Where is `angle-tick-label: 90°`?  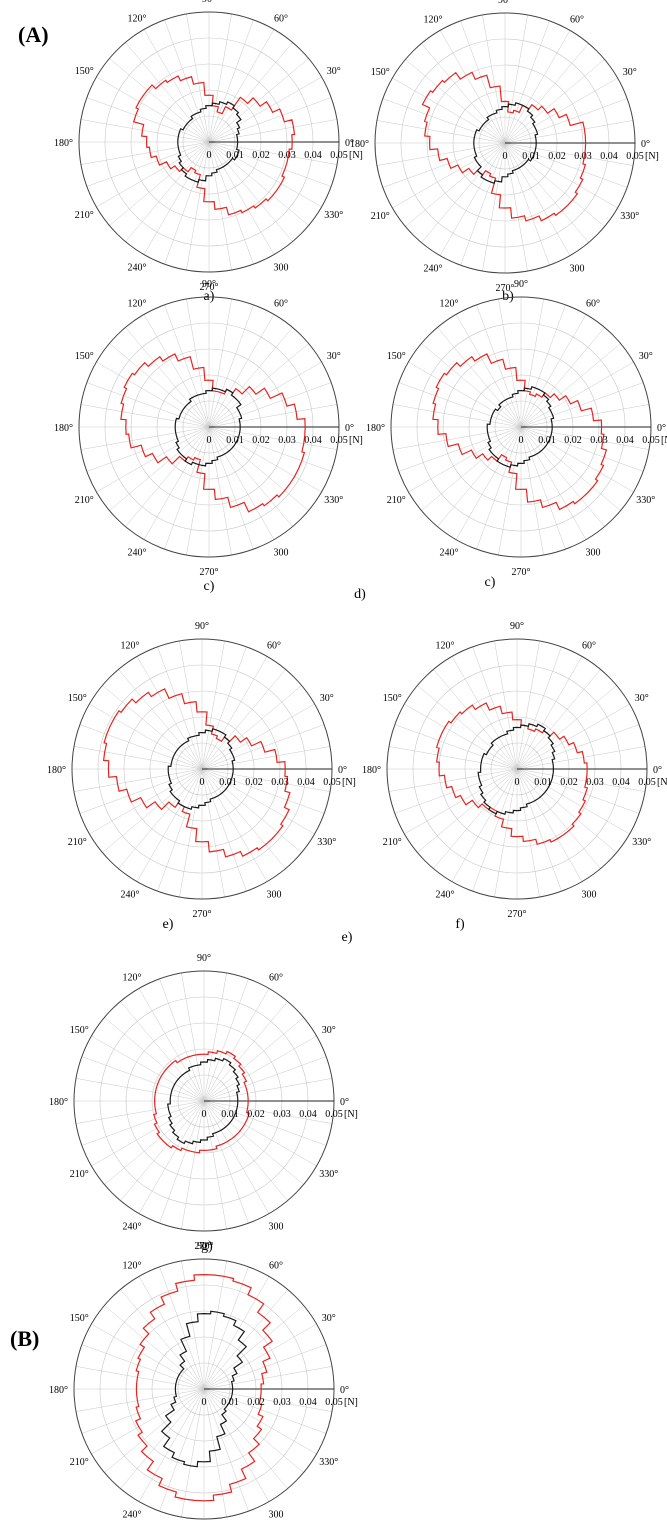 angle-tick-label: 90° is located at coordinates (505, 3).